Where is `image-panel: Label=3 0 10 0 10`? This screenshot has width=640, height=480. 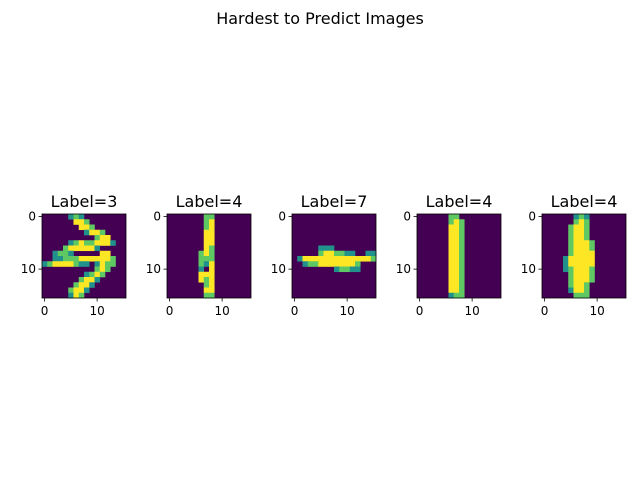
image-panel: Label=3 0 10 0 10 is located at coordinates (74, 255).